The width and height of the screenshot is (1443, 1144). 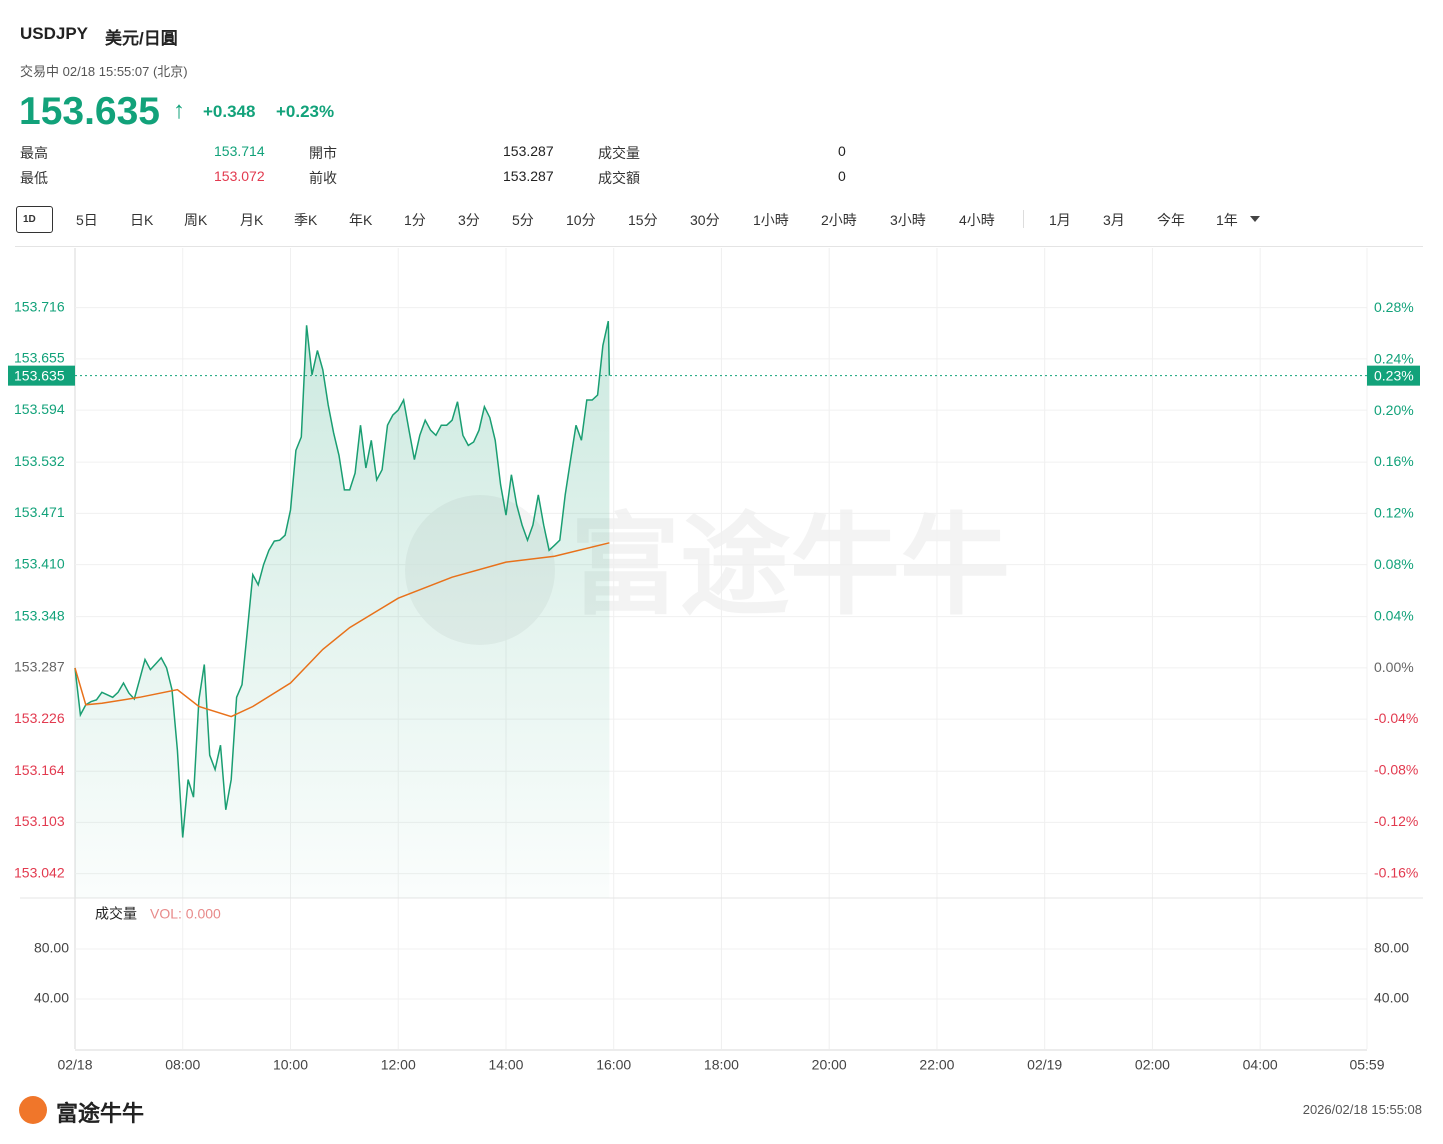 What do you see at coordinates (1227, 220) in the screenshot?
I see `tab: 1年` at bounding box center [1227, 220].